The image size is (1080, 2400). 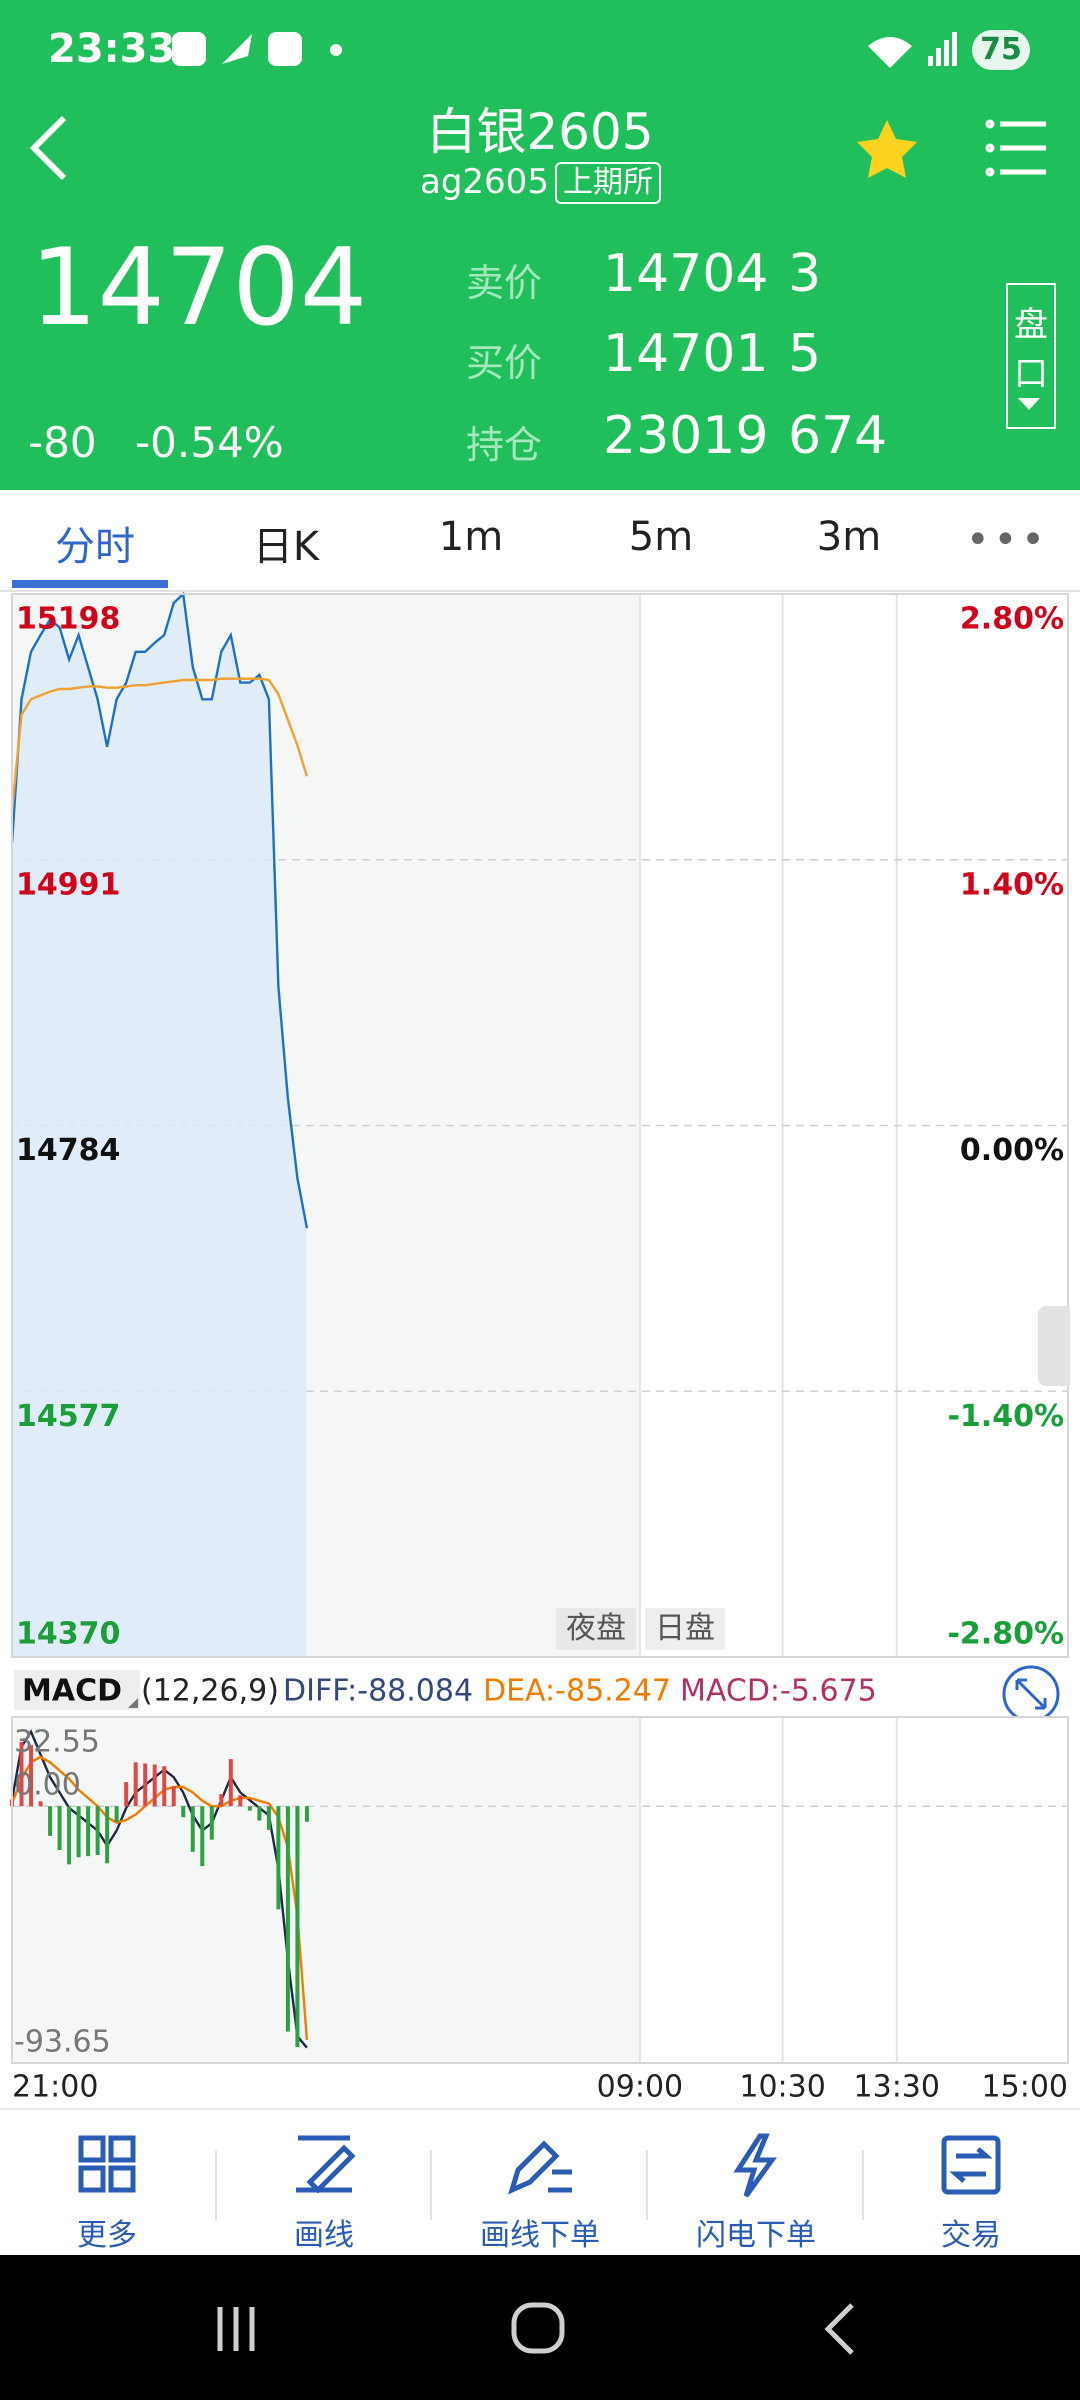 I want to click on menu-button, so click(x=1015, y=148).